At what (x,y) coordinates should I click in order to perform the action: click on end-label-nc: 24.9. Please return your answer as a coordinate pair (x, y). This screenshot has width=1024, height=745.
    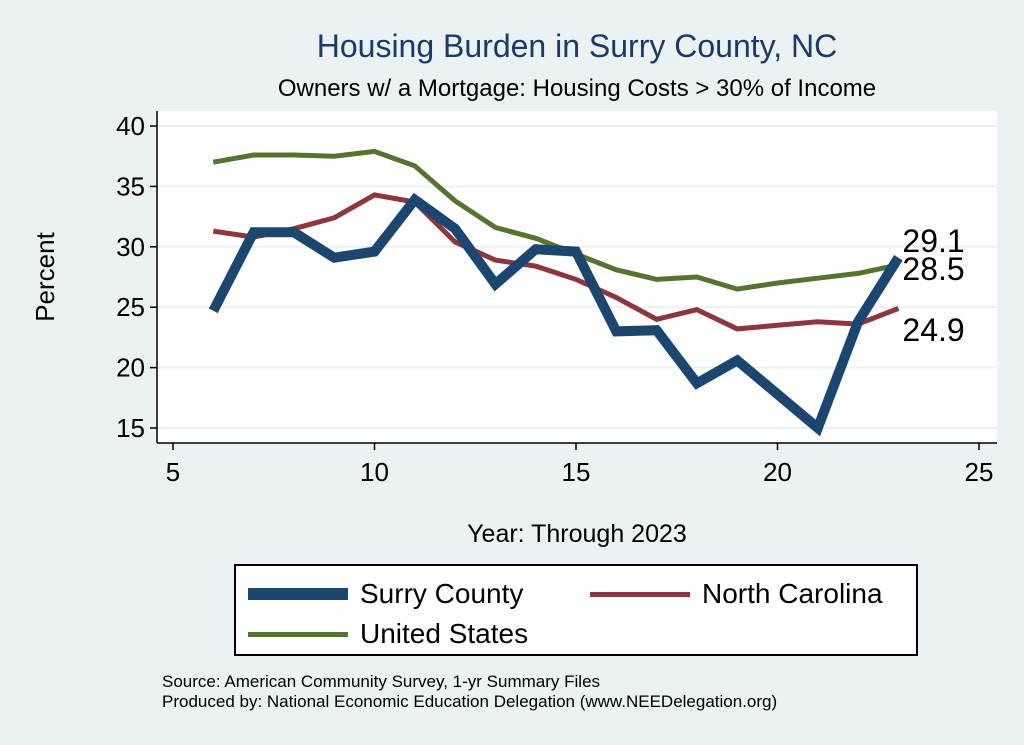
    Looking at the image, I should click on (933, 330).